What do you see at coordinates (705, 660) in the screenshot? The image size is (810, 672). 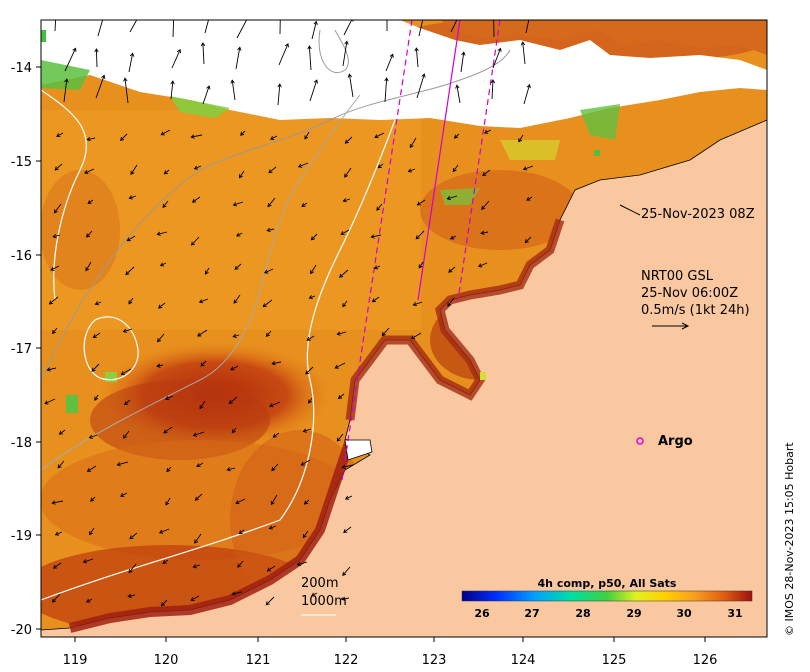 I see `lon-tick: 126` at bounding box center [705, 660].